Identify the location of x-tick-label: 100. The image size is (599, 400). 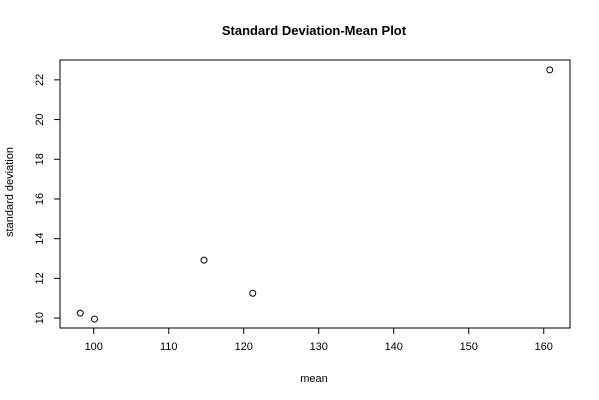
(94, 347).